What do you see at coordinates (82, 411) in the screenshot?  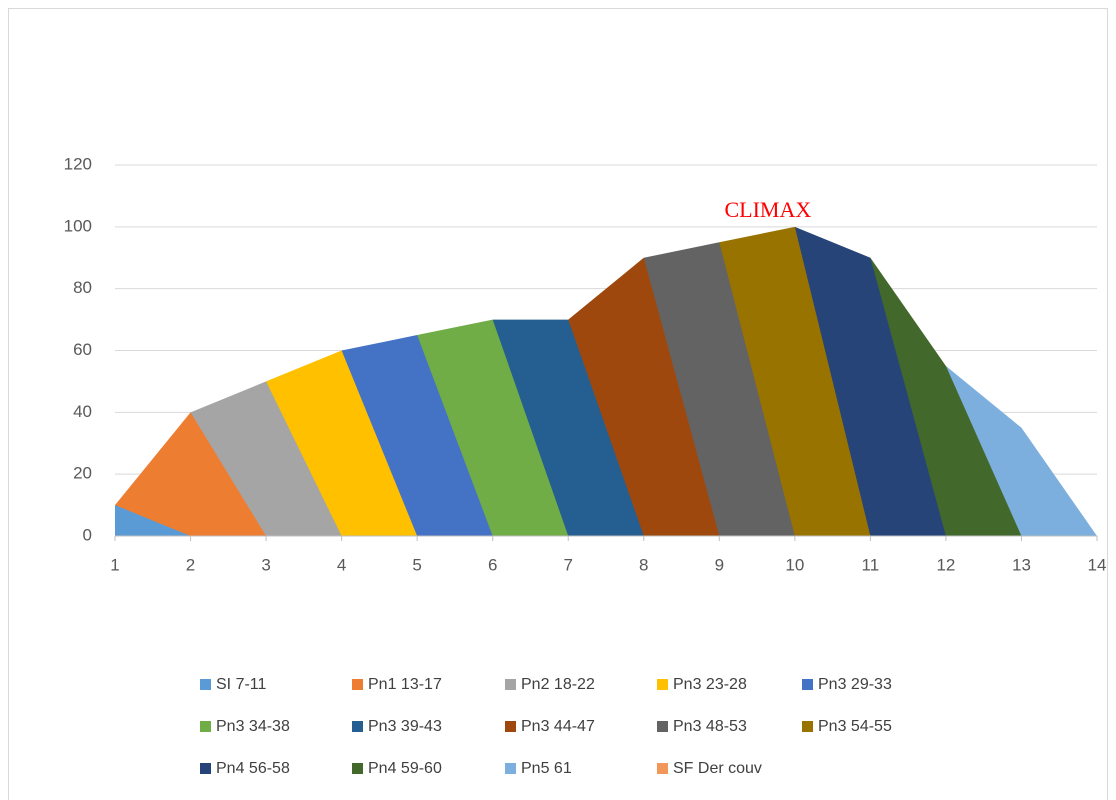 I see `y-tick-label: 40` at bounding box center [82, 411].